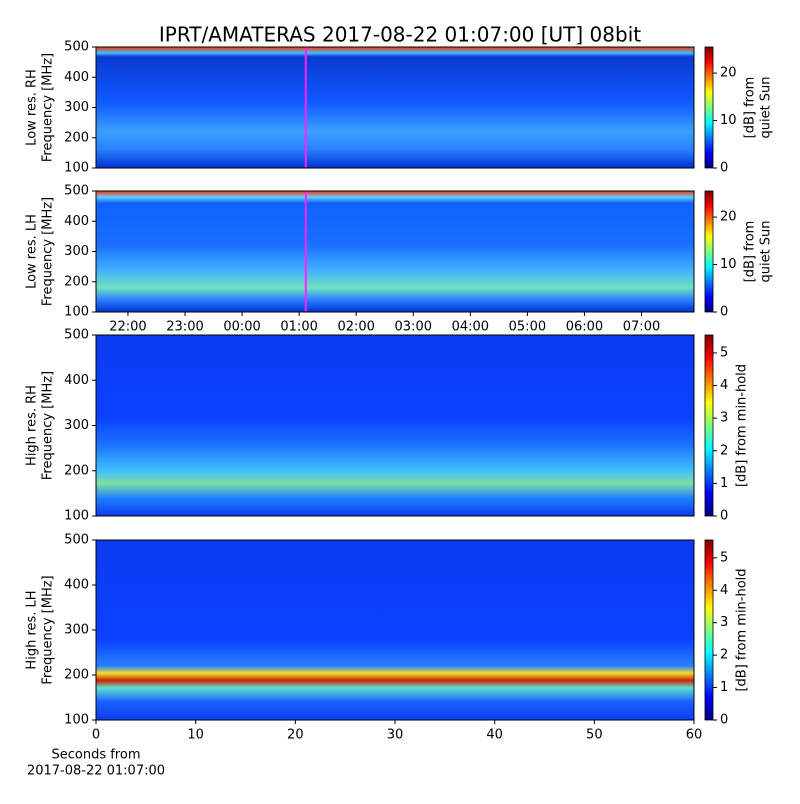  What do you see at coordinates (184, 327) in the screenshot?
I see `x-tick-label: 23:00` at bounding box center [184, 327].